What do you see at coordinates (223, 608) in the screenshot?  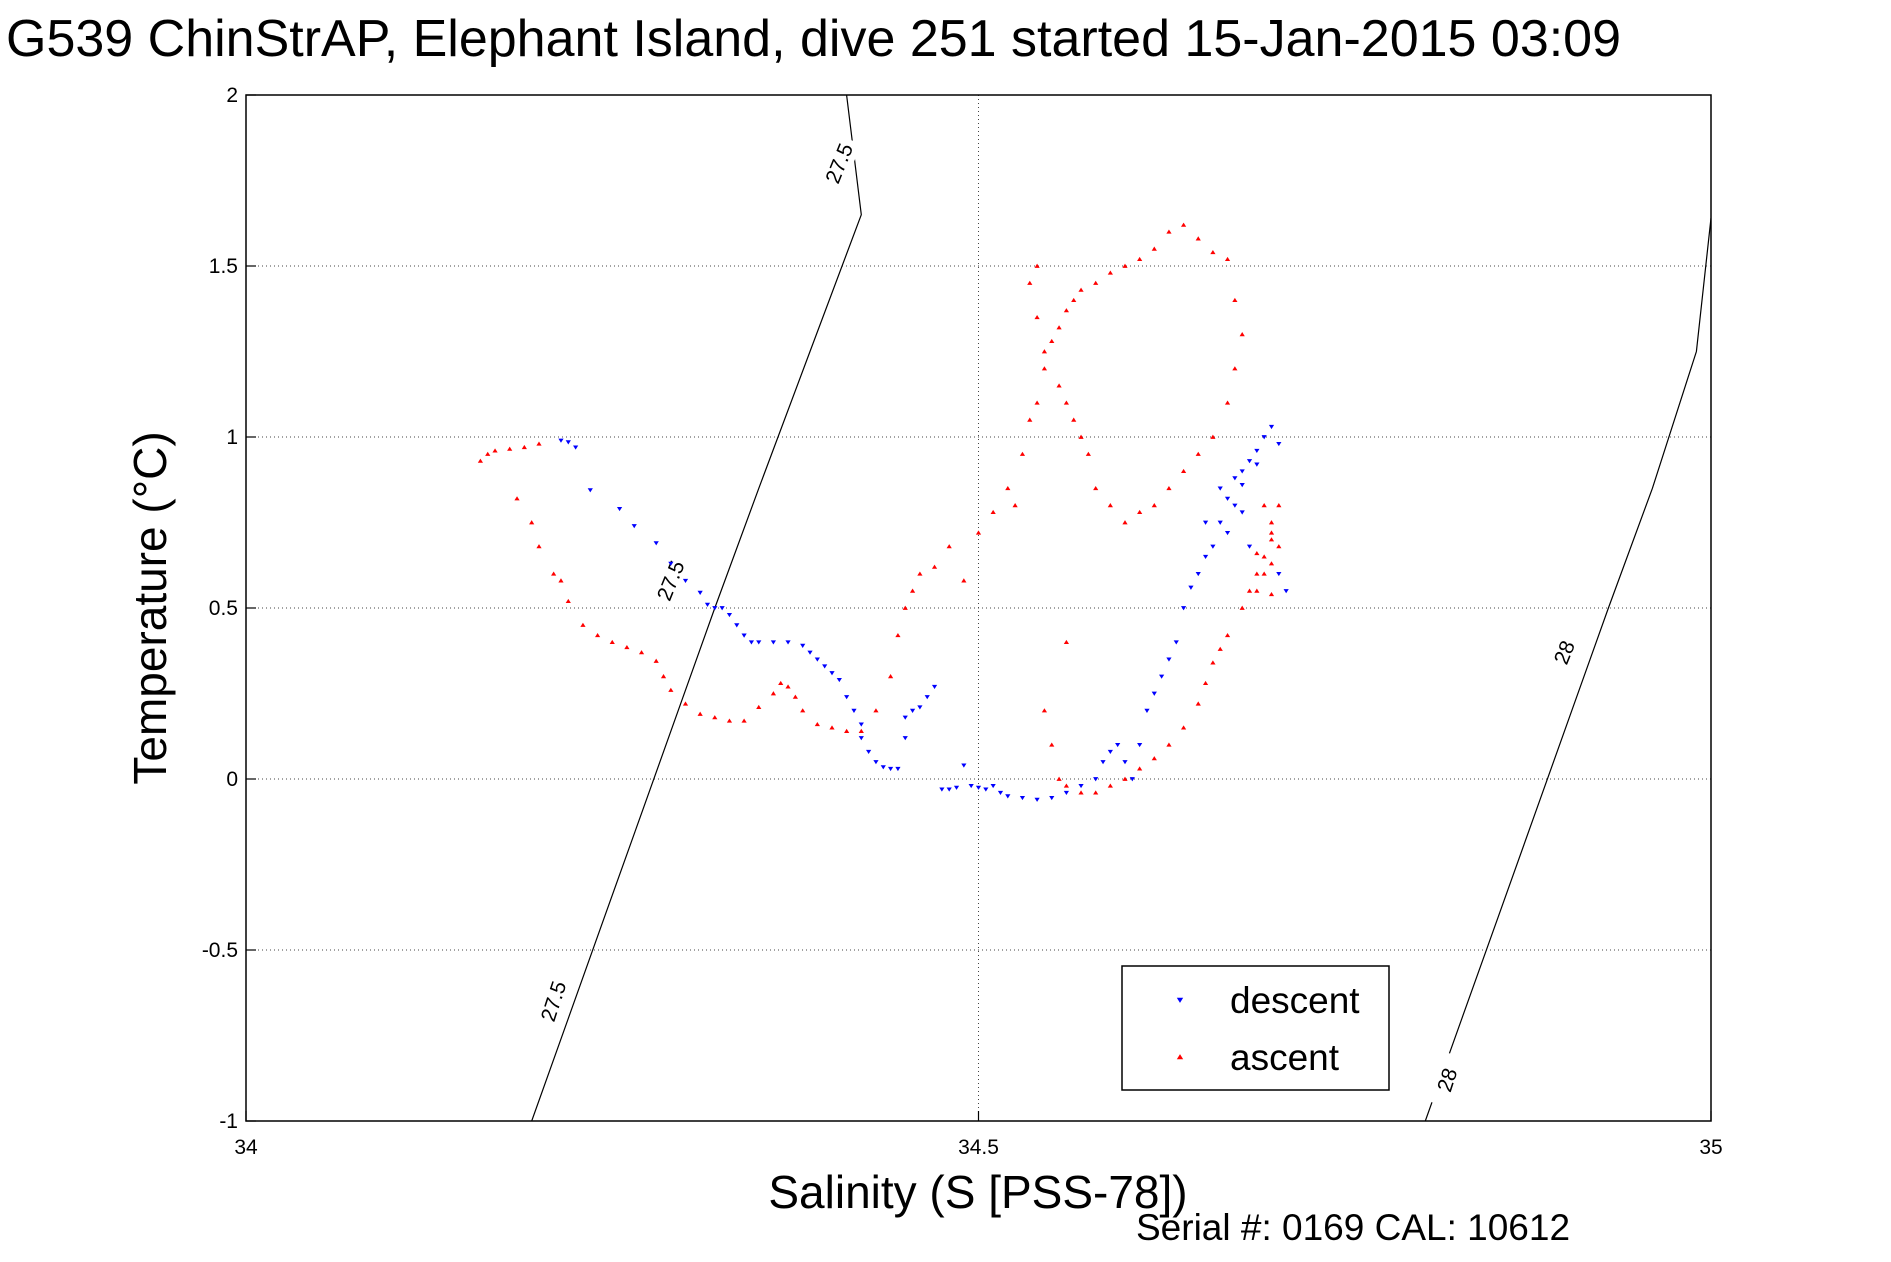 I see `y-tick-label-3: 0.5` at bounding box center [223, 608].